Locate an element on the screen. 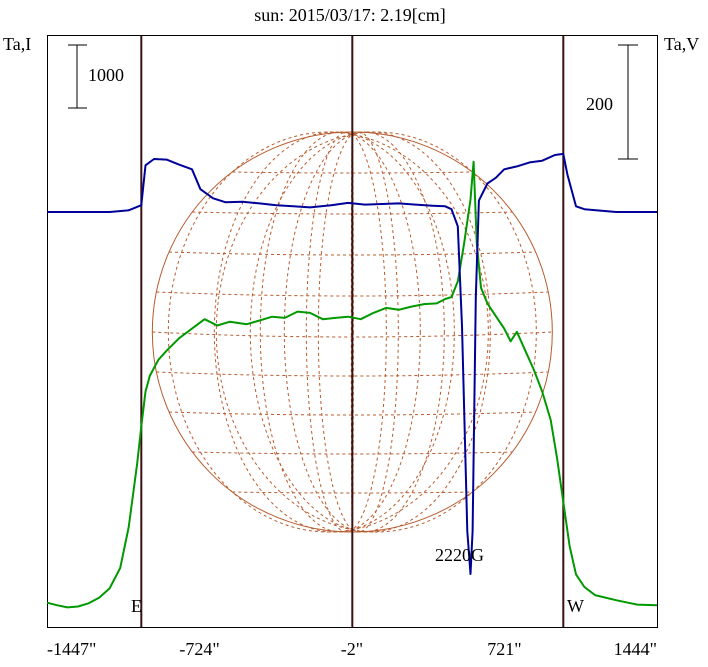  field-annotation: 2220G is located at coordinates (459, 555).